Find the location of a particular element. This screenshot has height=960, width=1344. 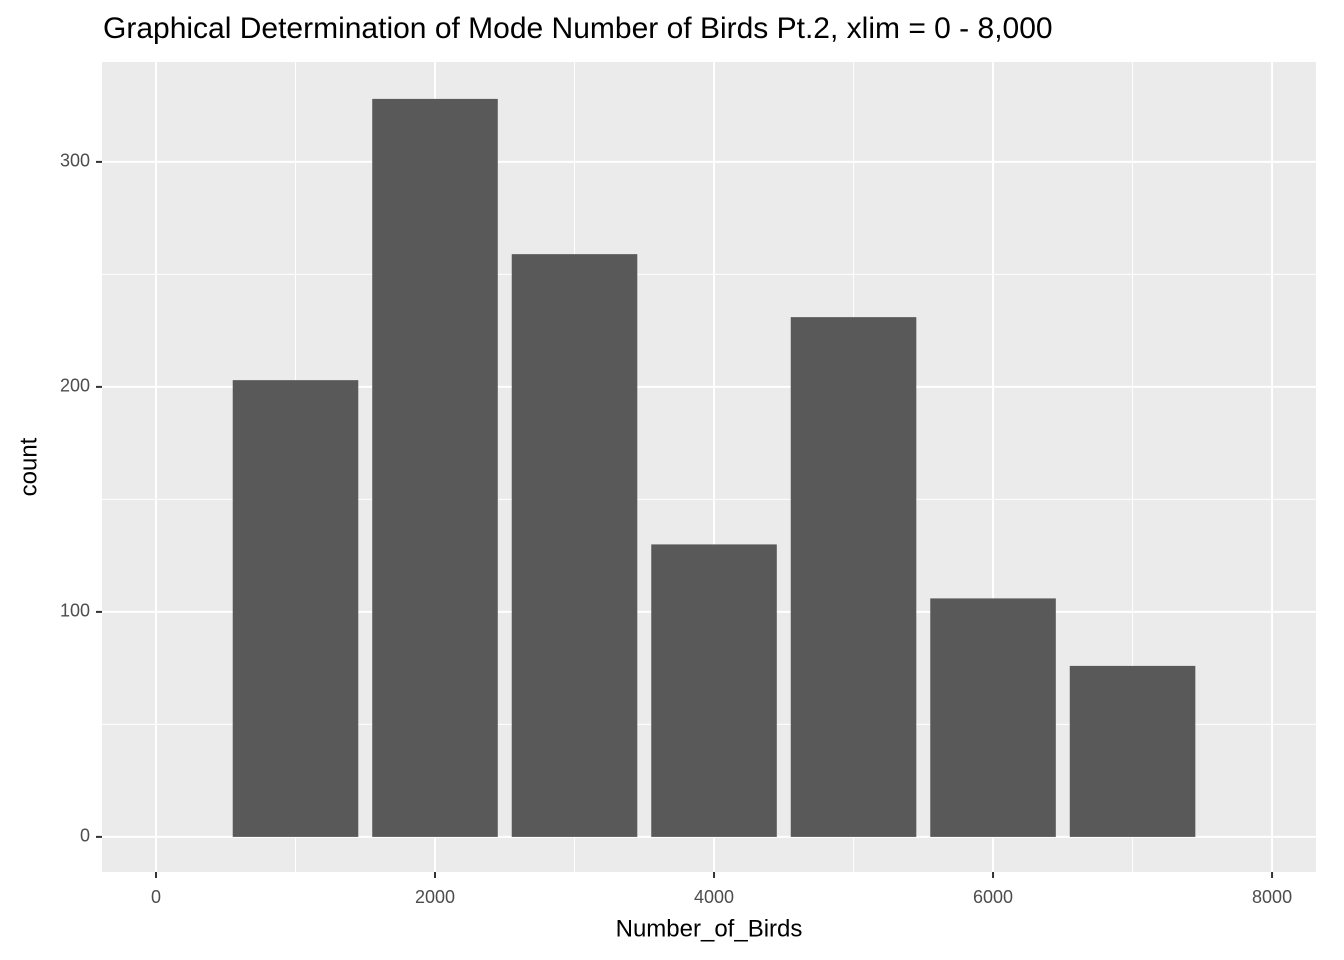

x-tick-label: 0 is located at coordinates (156, 897).